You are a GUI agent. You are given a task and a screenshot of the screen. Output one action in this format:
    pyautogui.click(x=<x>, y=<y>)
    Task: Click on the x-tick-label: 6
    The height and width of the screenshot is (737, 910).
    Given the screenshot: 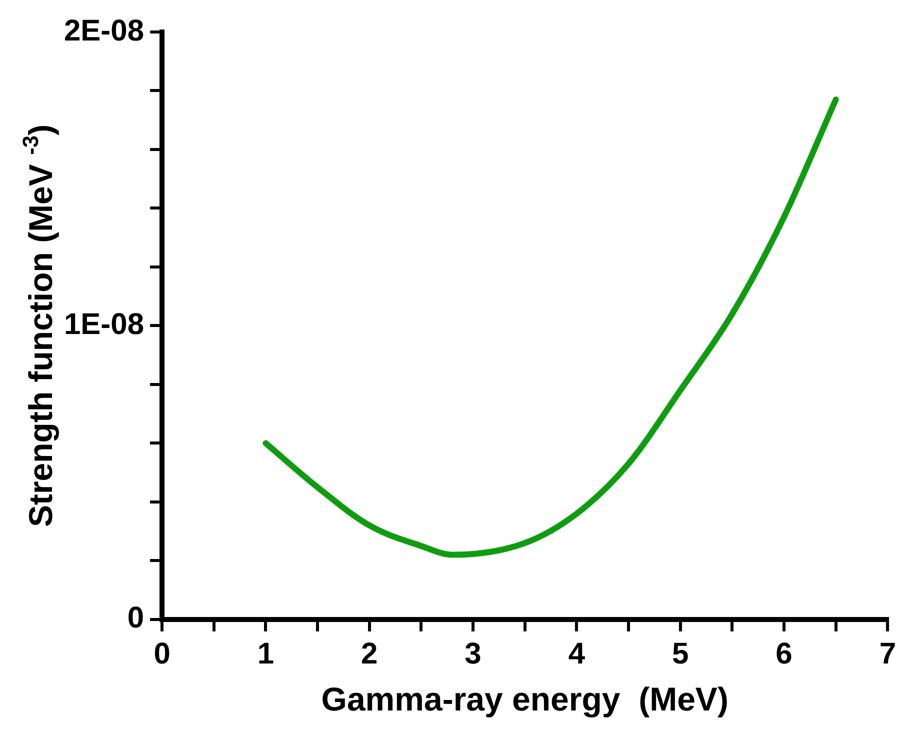 What is the action you would take?
    pyautogui.click(x=784, y=654)
    